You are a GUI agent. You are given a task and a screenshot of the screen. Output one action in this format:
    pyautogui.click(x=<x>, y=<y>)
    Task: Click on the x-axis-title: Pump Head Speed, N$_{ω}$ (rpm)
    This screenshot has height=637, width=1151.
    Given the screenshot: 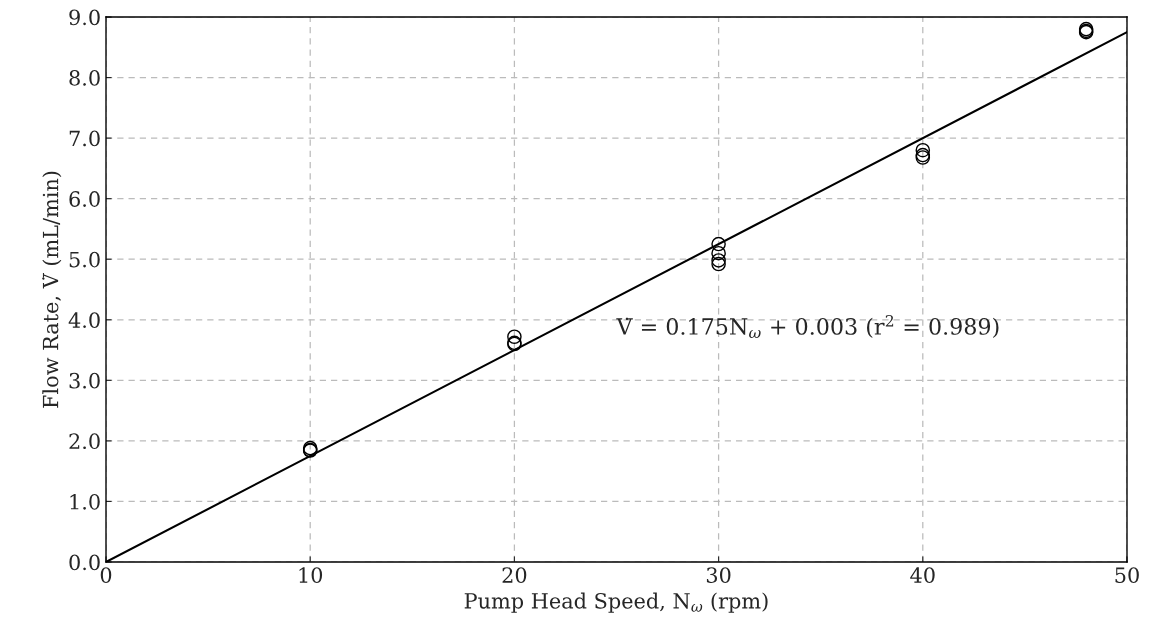 What is the action you would take?
    pyautogui.click(x=616, y=602)
    